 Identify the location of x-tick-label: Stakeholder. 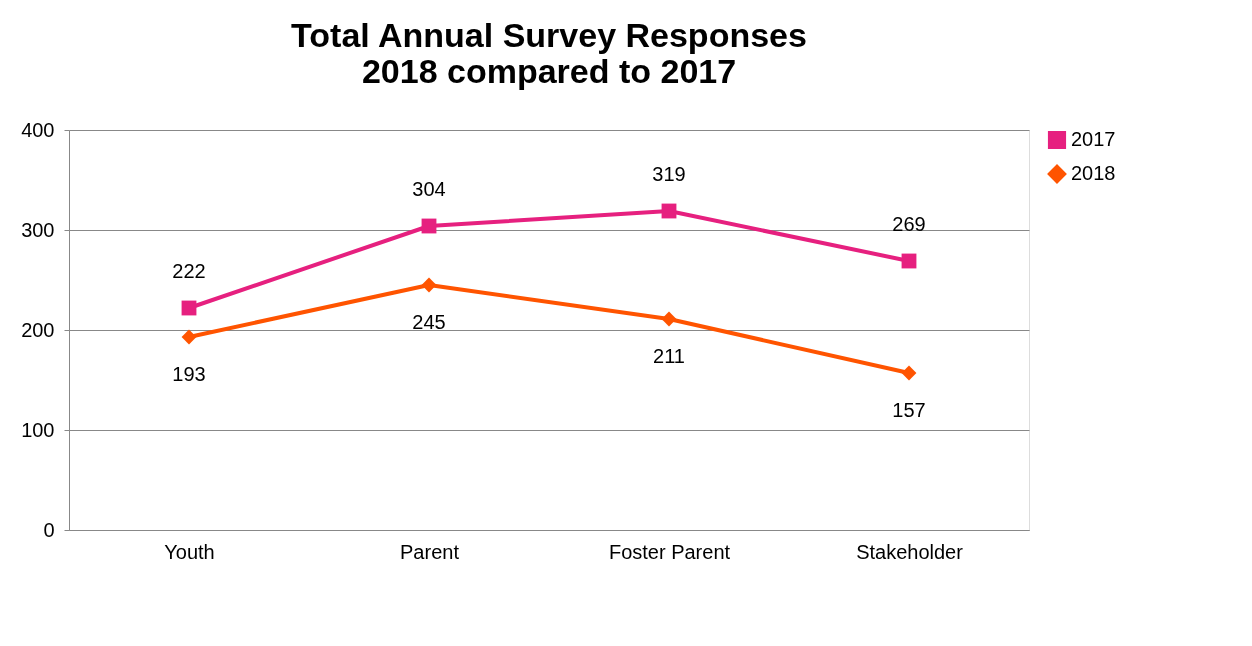
(910, 551).